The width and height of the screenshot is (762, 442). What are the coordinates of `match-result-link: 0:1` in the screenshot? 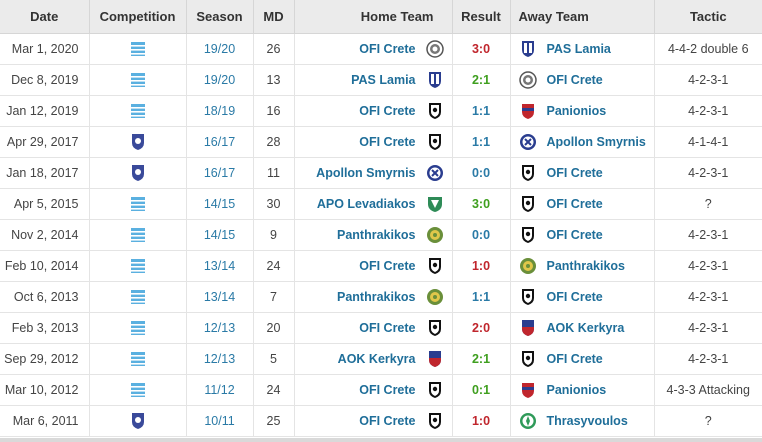 It's located at (481, 390).